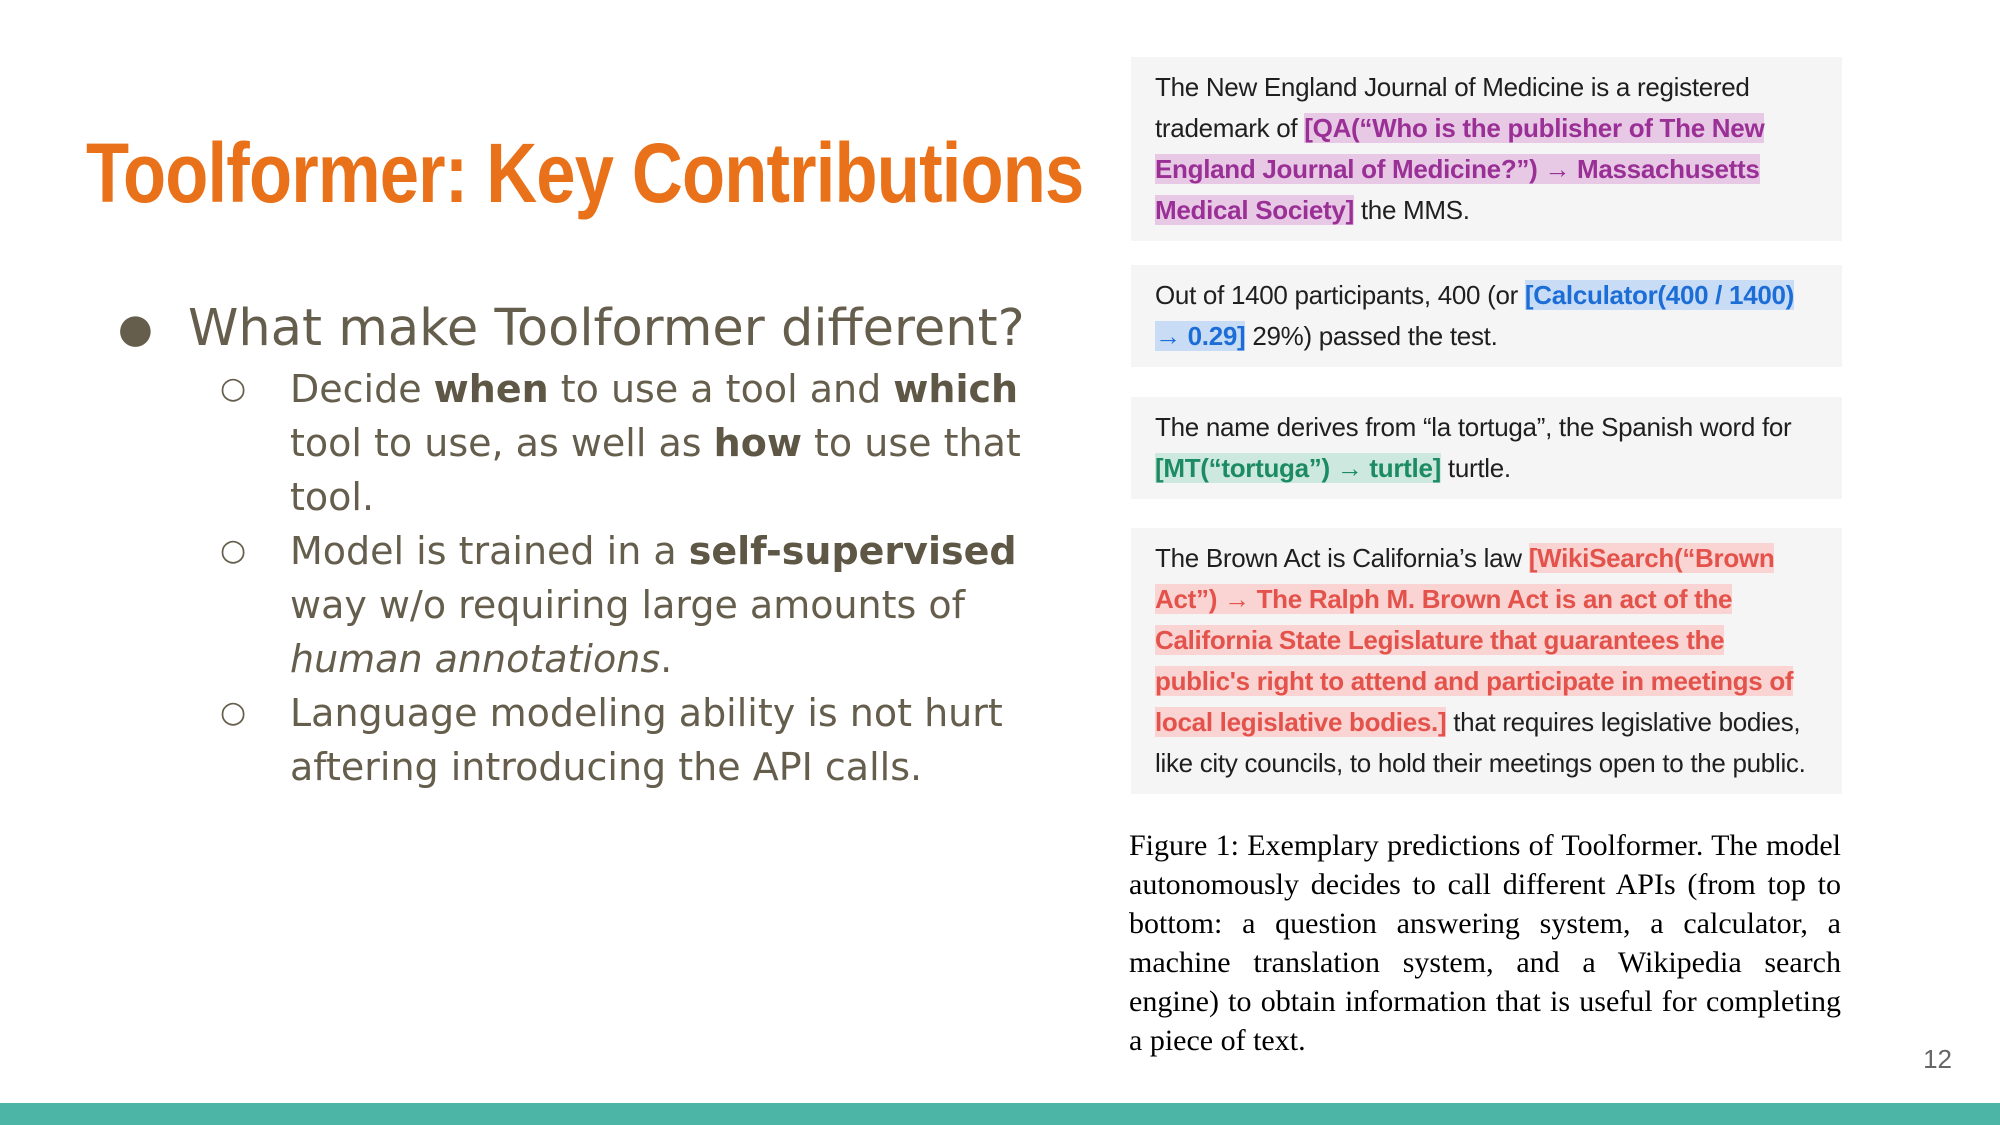 The height and width of the screenshot is (1125, 2000). I want to click on example-text: Out of 1400 participants, 400 (or, so click(1340, 295).